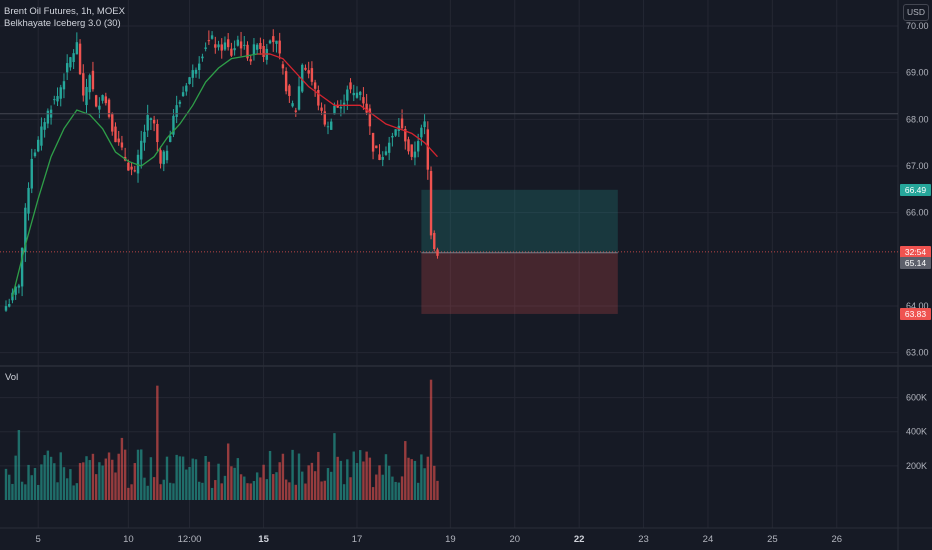 The width and height of the screenshot is (932, 550). What do you see at coordinates (643, 539) in the screenshot?
I see `time-tick-label: 23` at bounding box center [643, 539].